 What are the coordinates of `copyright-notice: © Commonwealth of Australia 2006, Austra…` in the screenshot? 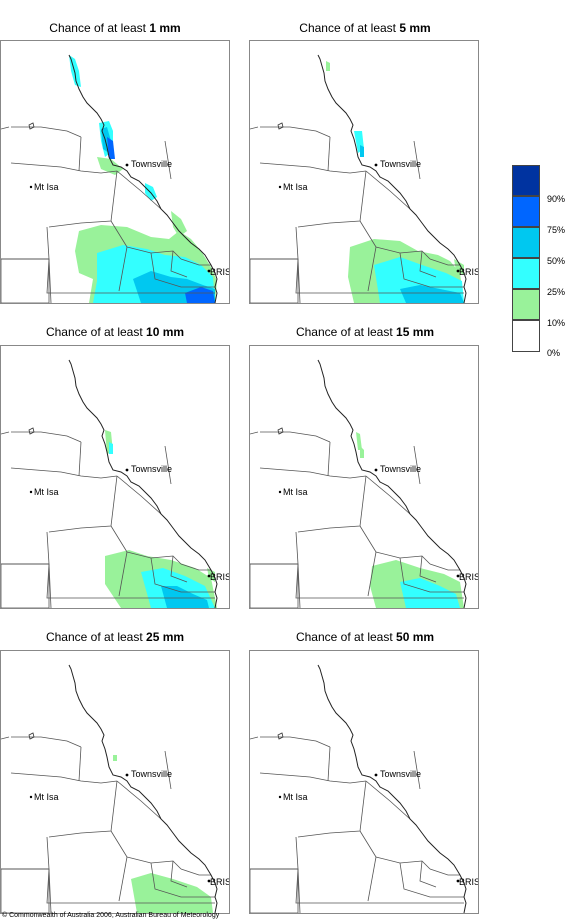 It's located at (111, 915).